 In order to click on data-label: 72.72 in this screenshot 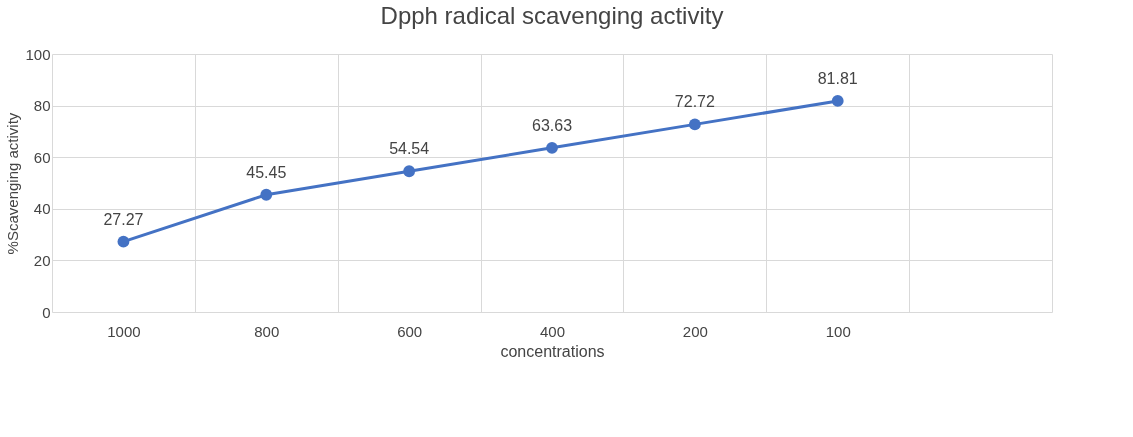, I will do `click(694, 102)`.